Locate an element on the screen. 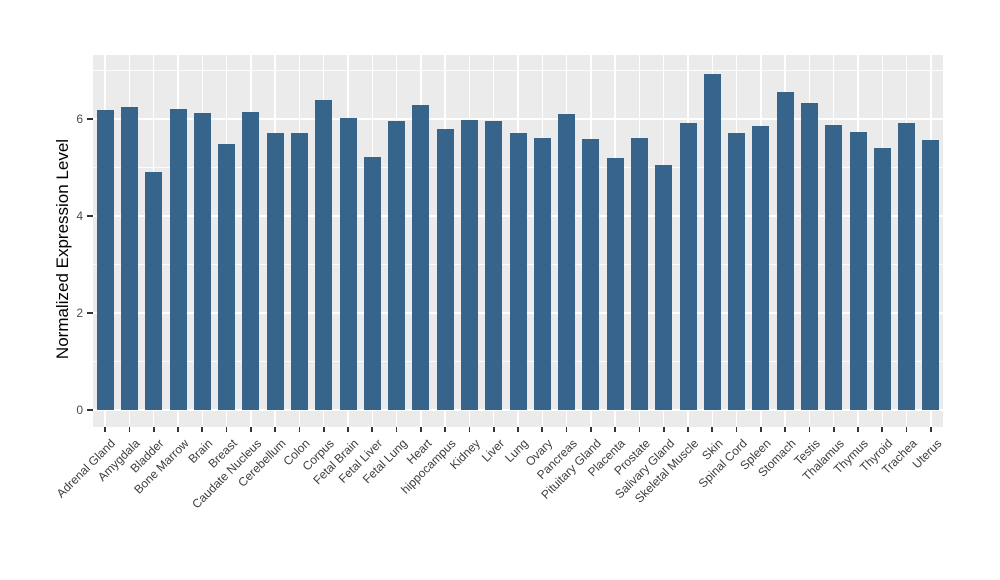  bar-placenta is located at coordinates (615, 284).